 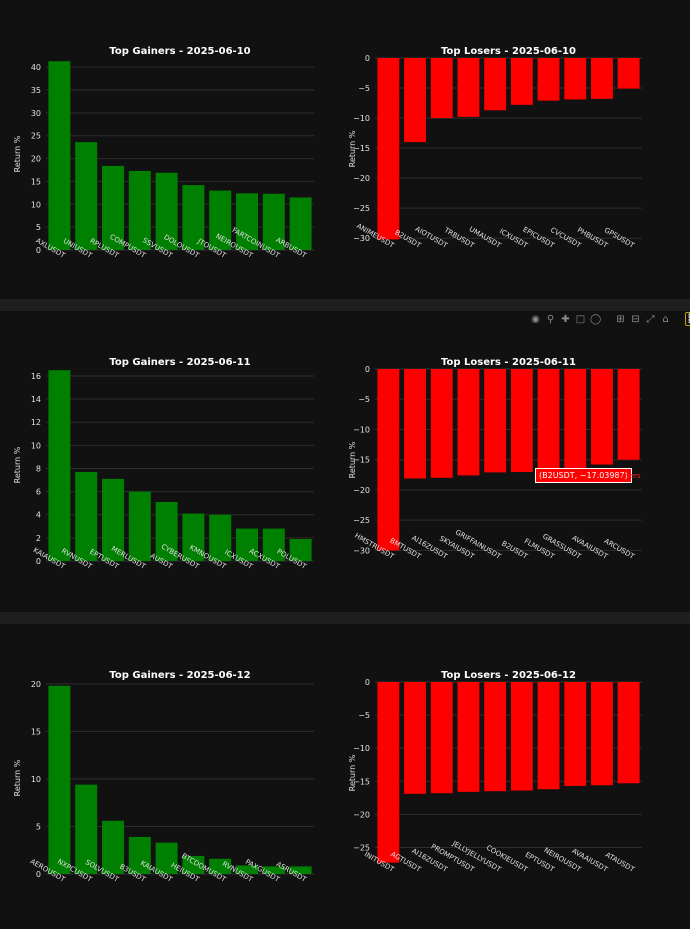 What do you see at coordinates (220, 537) in the screenshot?
I see `bar-kmnousdt` at bounding box center [220, 537].